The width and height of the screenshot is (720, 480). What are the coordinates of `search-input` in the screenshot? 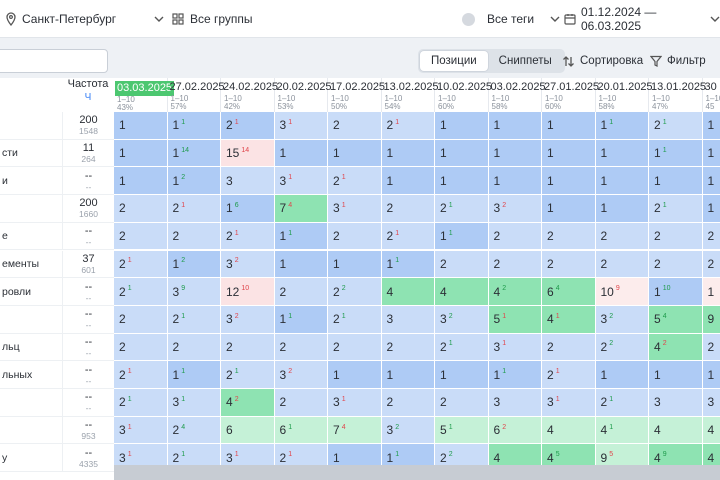 It's located at (54, 61).